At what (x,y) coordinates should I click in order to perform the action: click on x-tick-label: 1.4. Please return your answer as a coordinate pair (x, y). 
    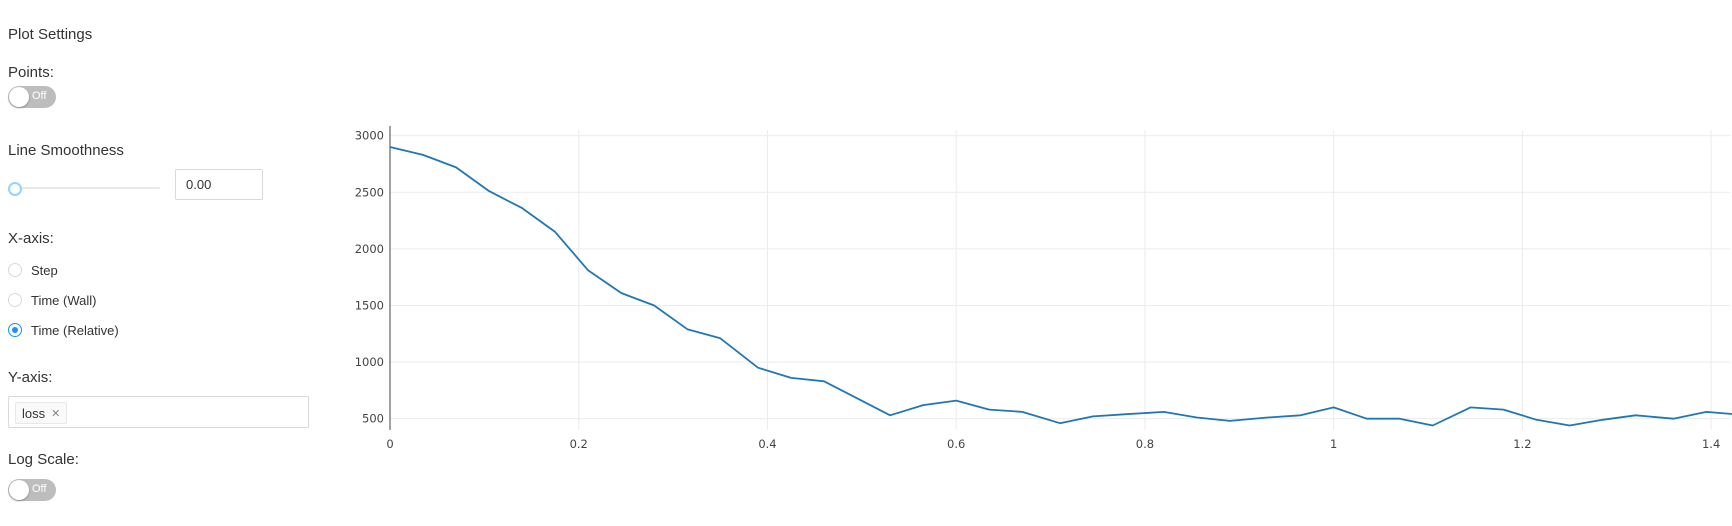
    Looking at the image, I should click on (1711, 444).